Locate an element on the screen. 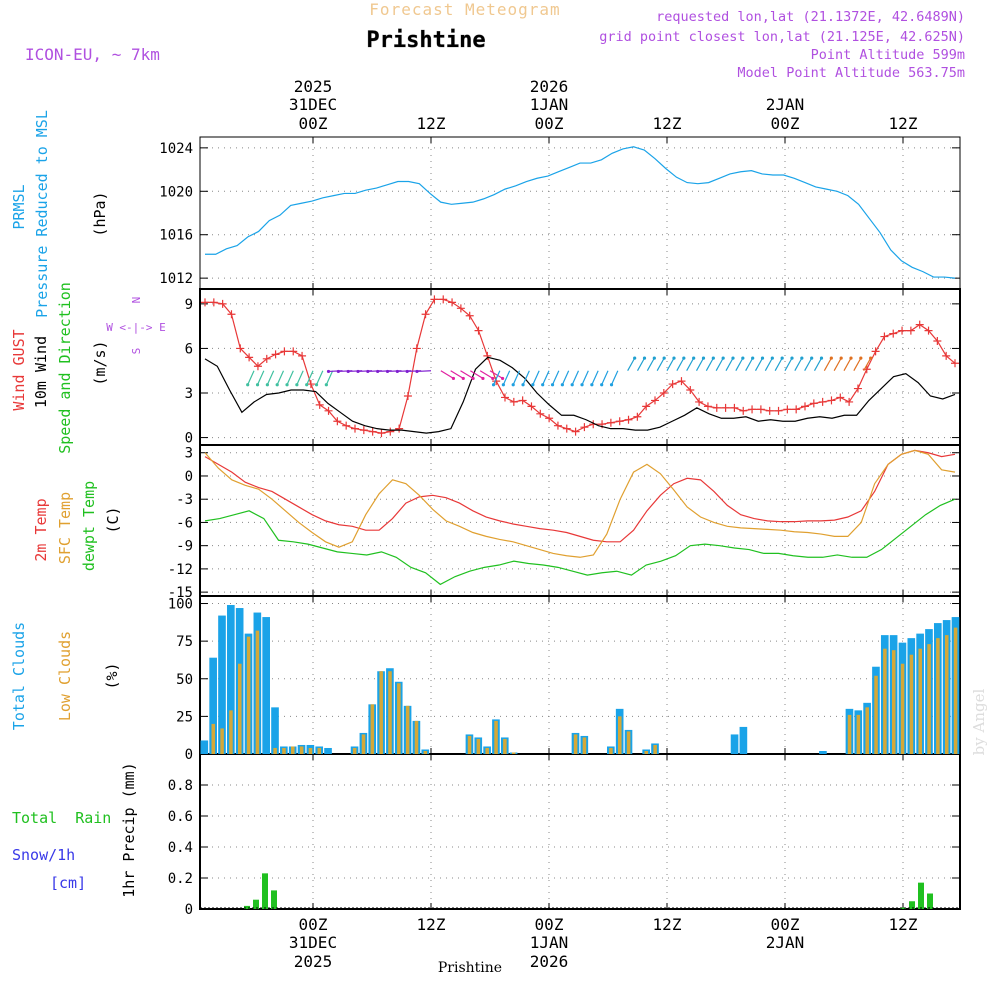 The width and height of the screenshot is (1000, 1000). prmsl-label-1: PRMSL is located at coordinates (19, 206).